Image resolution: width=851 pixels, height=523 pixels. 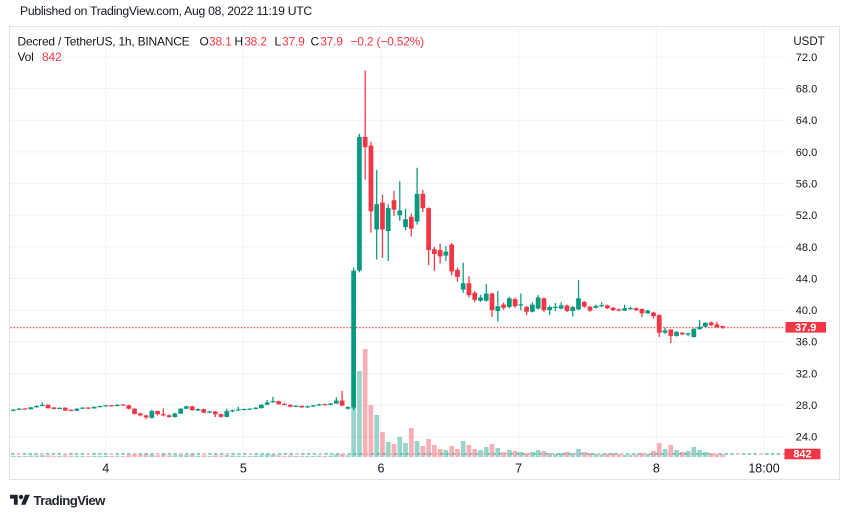 I want to click on svg-text: 4, so click(x=105, y=469).